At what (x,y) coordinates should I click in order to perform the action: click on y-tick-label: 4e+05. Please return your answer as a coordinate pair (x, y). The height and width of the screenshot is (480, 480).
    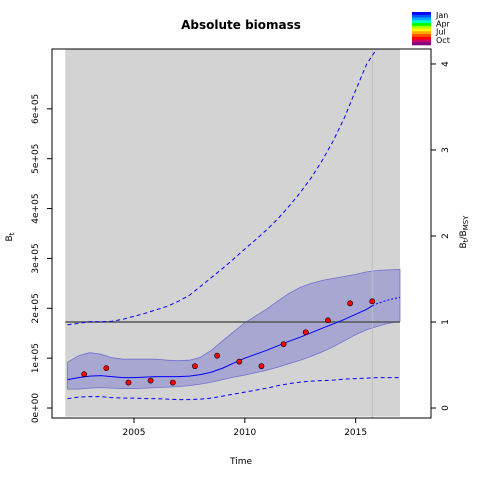
    Looking at the image, I should click on (36, 208).